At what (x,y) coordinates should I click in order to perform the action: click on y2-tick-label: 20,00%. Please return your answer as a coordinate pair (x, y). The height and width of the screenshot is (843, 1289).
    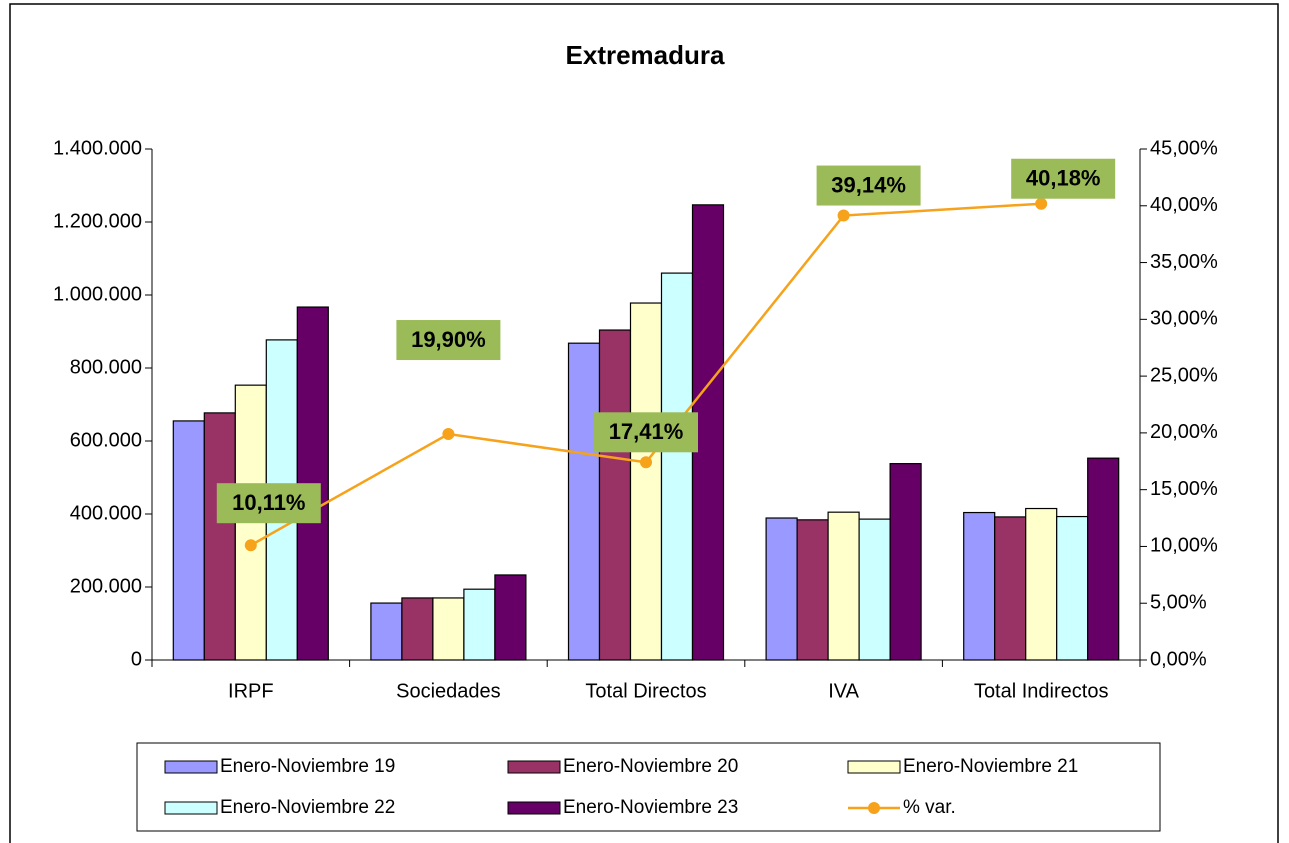
    Looking at the image, I should click on (1184, 432).